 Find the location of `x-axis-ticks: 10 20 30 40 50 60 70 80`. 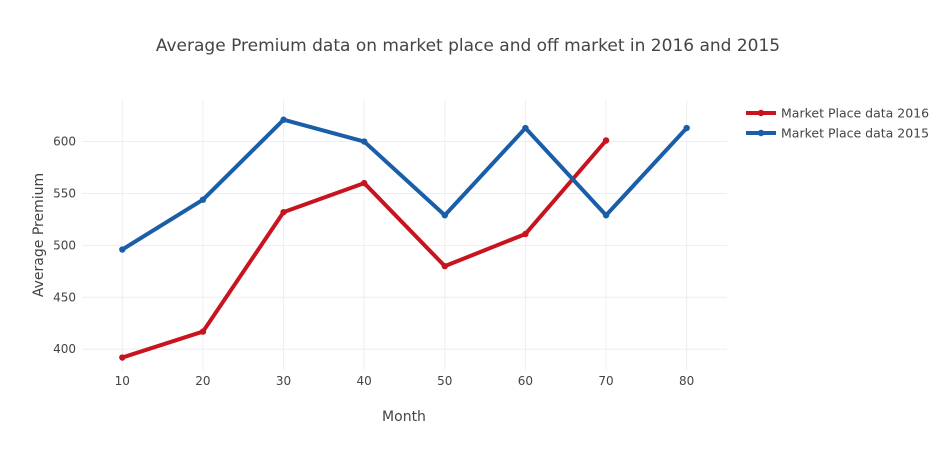

x-axis-ticks: 10 20 30 40 50 60 70 80 is located at coordinates (405, 381).